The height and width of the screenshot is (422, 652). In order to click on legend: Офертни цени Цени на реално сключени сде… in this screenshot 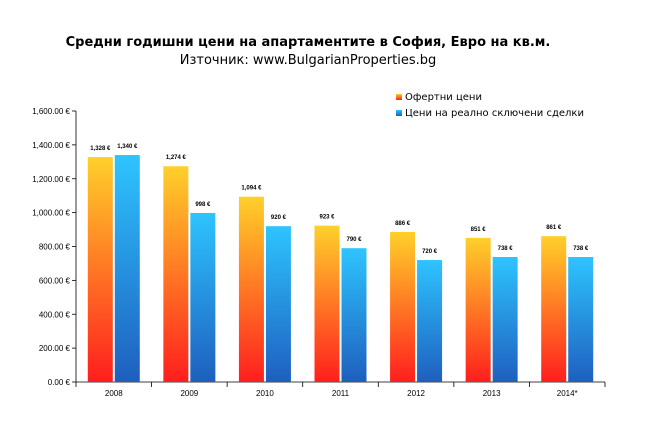, I will do `click(490, 105)`.